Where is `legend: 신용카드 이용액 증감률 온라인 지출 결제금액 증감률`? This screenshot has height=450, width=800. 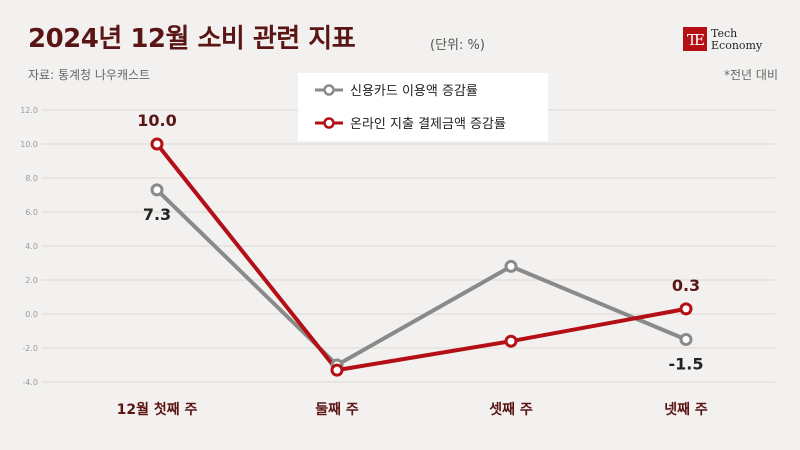
legend: 신용카드 이용액 증감률 온라인 지출 결제금액 증감률 is located at coordinates (423, 107).